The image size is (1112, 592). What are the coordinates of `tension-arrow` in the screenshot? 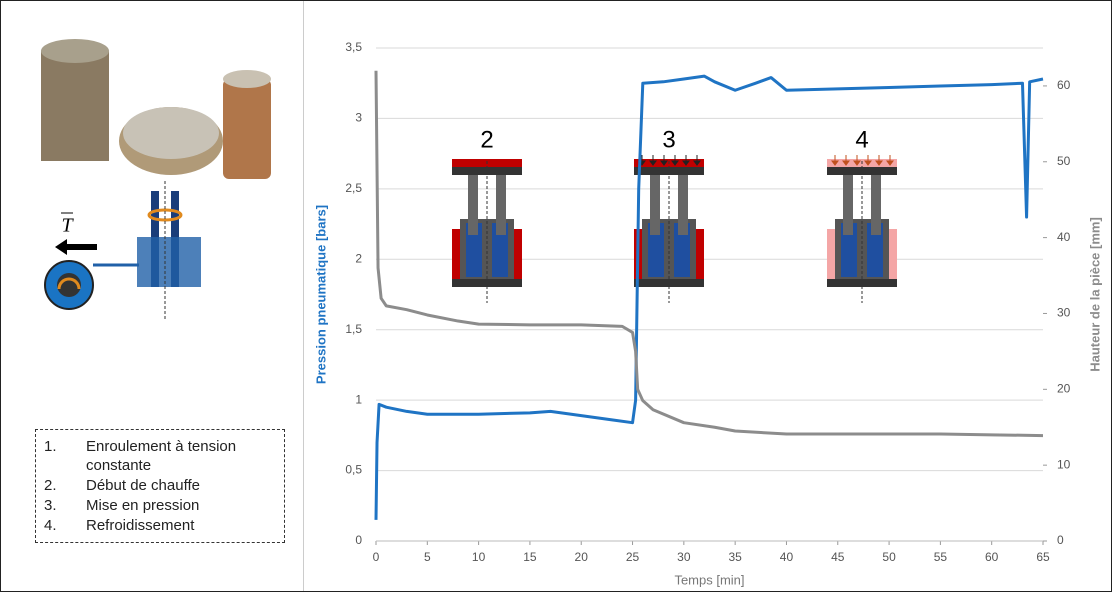 It's located at (76, 247).